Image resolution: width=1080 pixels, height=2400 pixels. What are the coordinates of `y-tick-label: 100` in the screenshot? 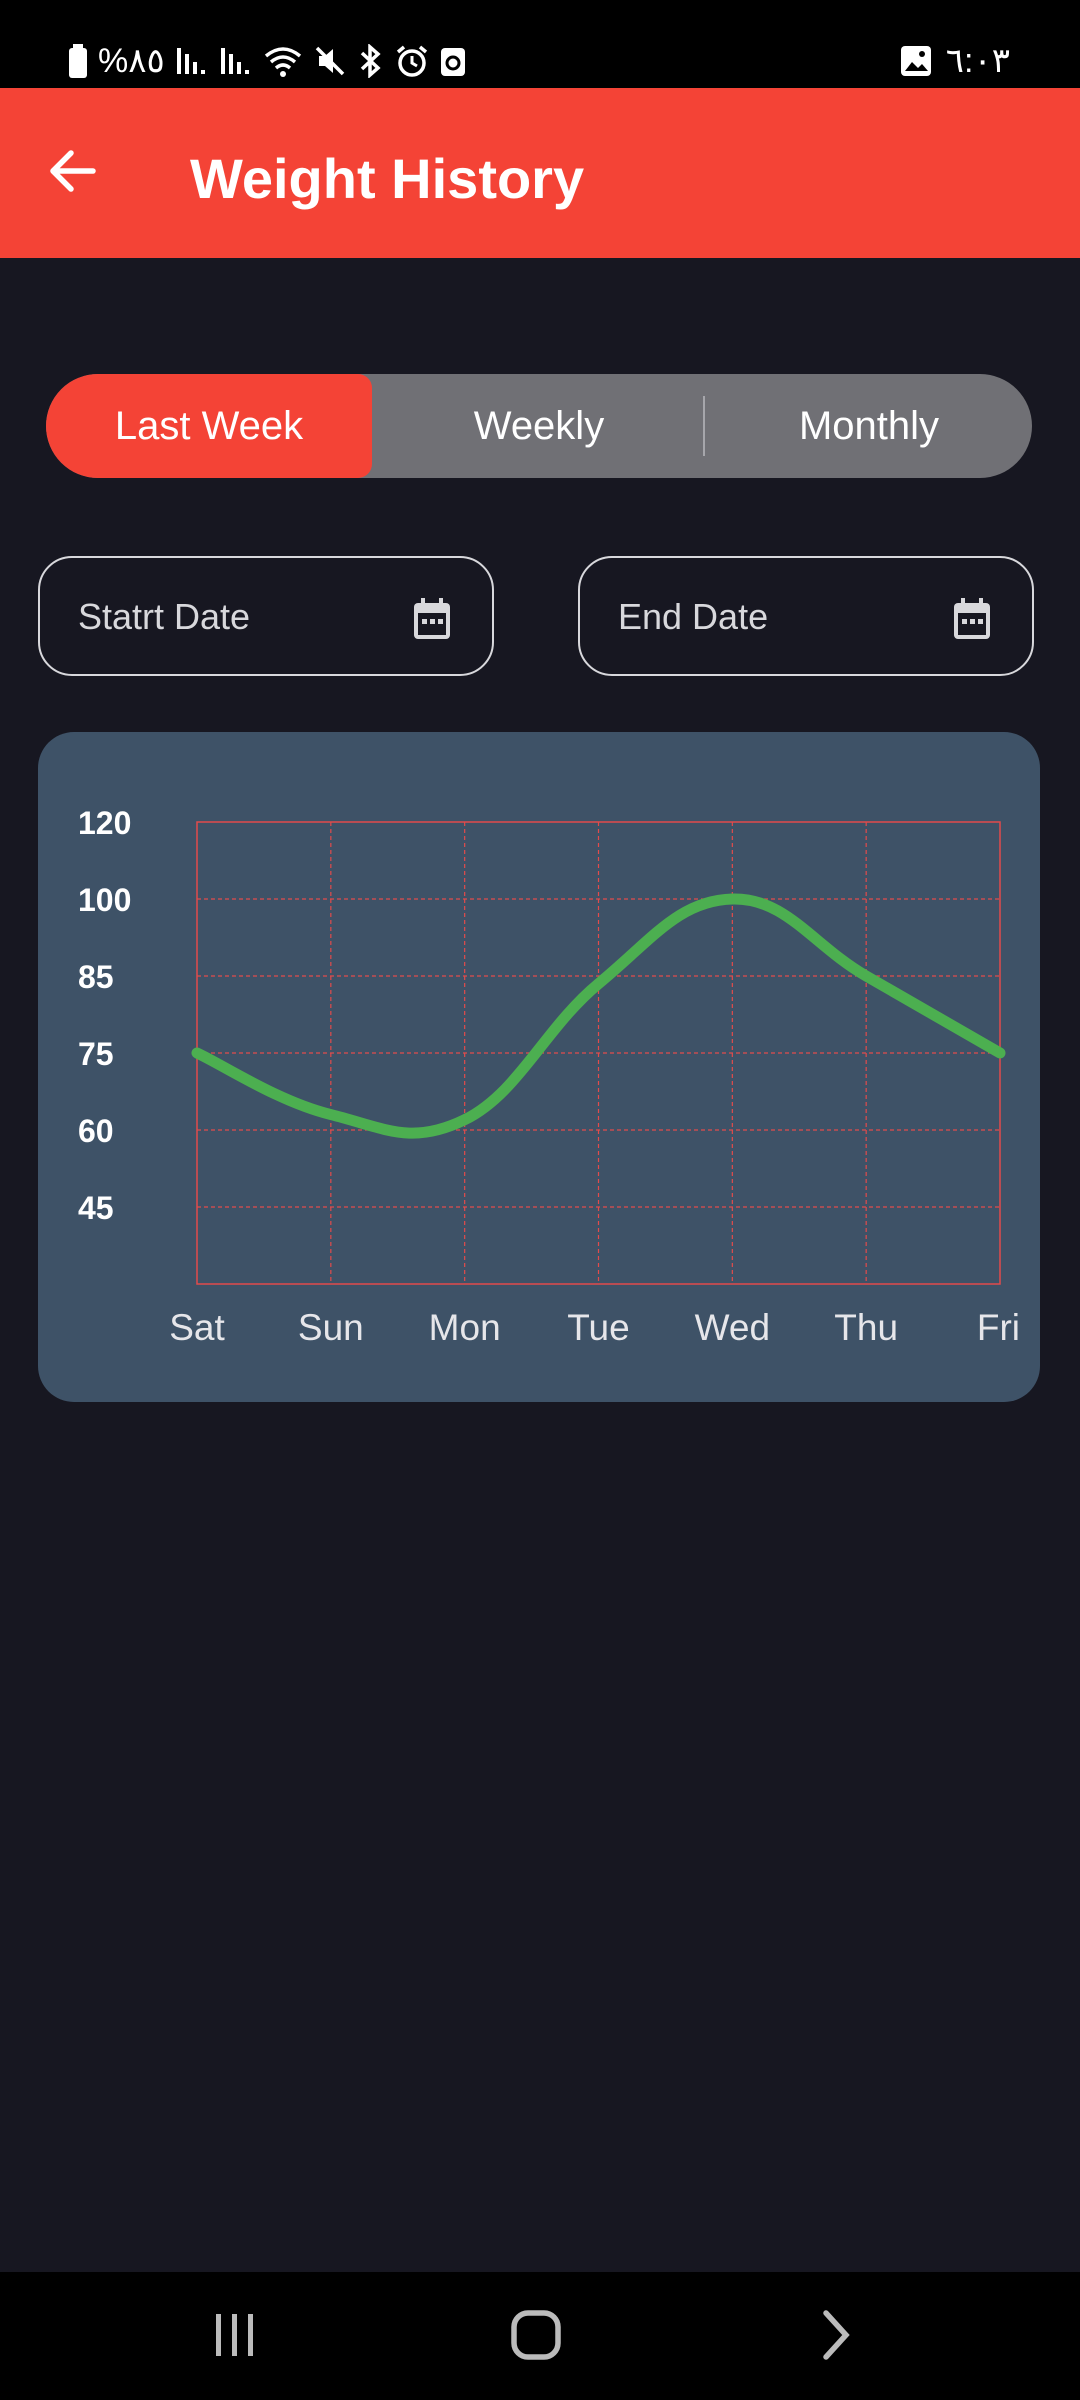 It's located at (104, 900).